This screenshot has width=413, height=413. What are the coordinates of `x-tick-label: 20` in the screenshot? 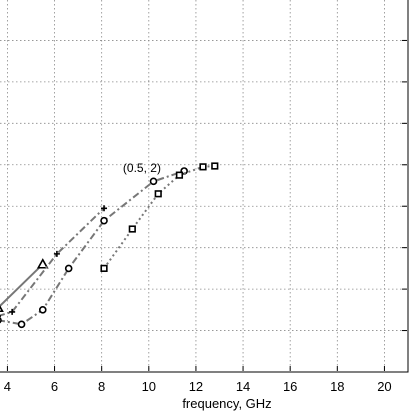 It's located at (384, 386).